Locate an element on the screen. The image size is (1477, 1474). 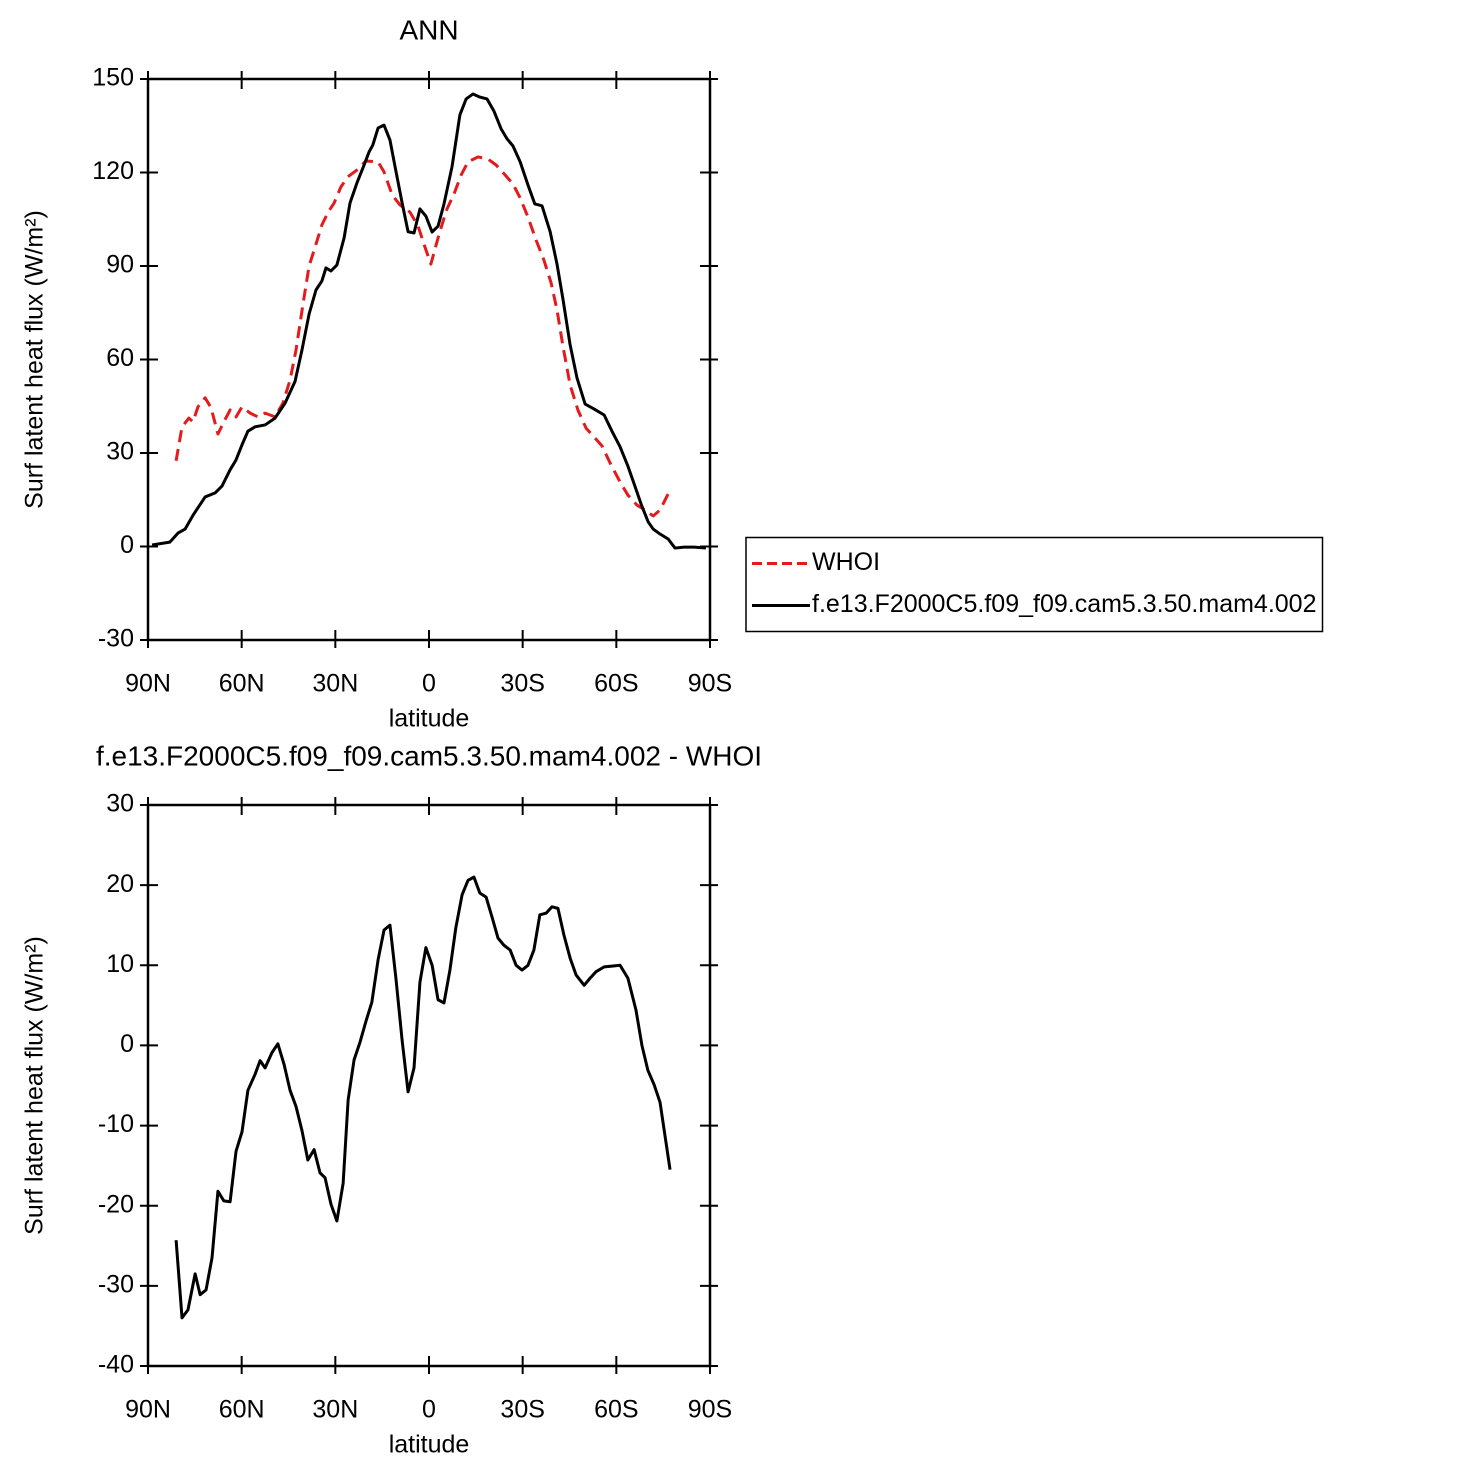
y-tick-label: -10 is located at coordinates (116, 1124).